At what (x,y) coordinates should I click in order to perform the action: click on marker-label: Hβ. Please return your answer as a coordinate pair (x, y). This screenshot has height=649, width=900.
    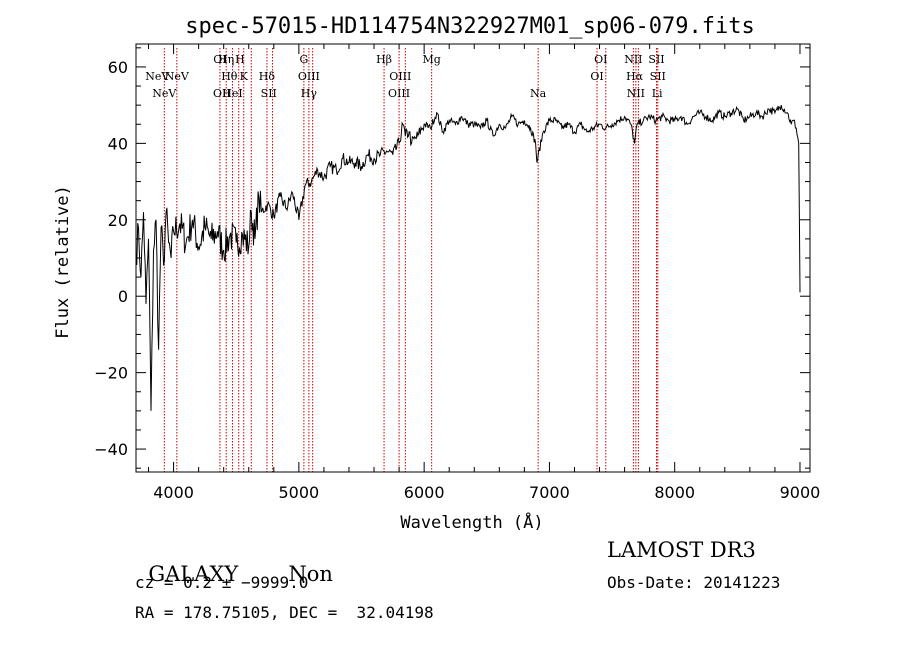
    Looking at the image, I should click on (384, 59).